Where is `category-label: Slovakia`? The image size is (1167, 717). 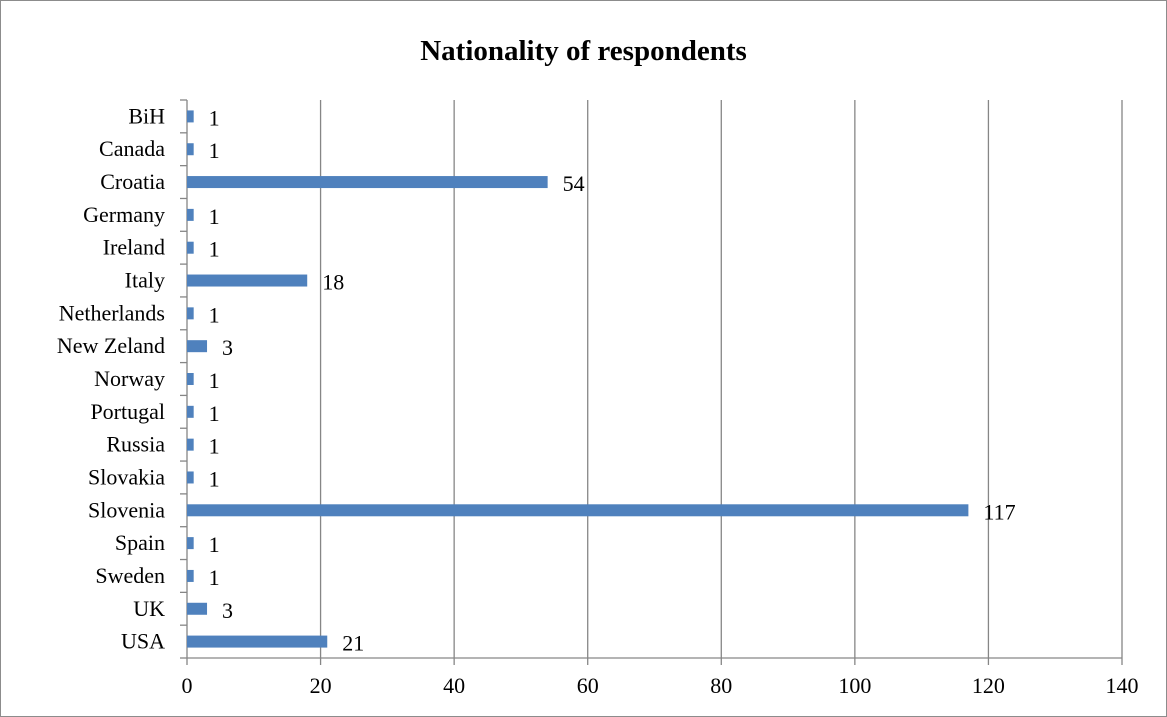
category-label: Slovakia is located at coordinates (126, 476).